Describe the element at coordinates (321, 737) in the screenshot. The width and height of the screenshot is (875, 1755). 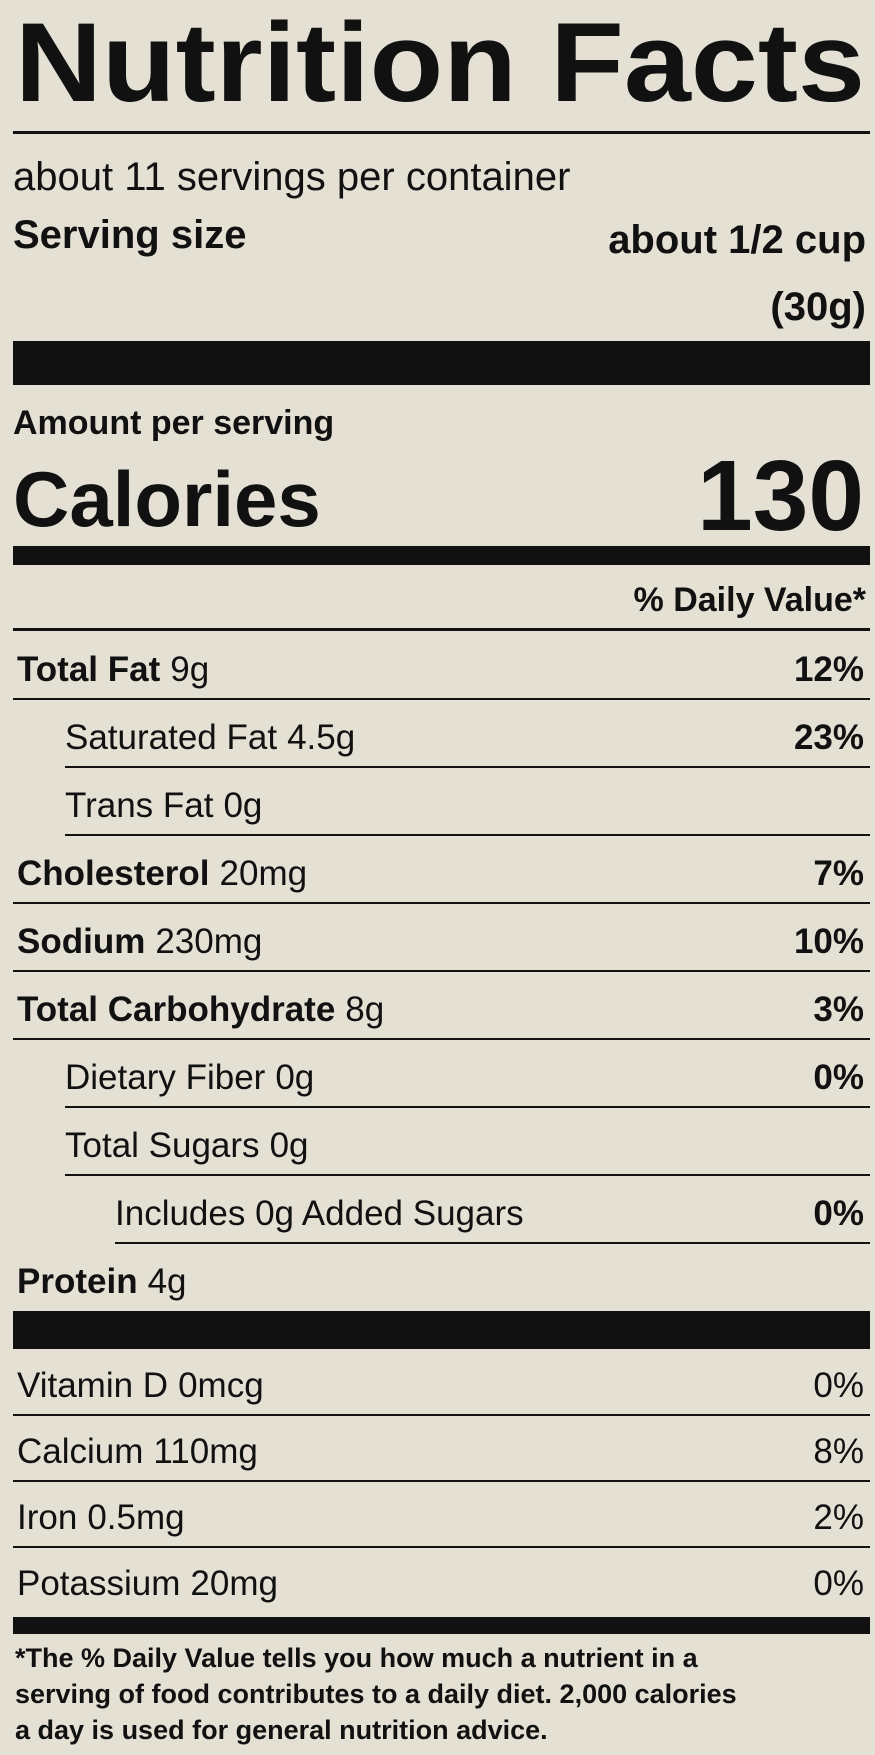
I see `nutrient-amount: 4.5g` at that location.